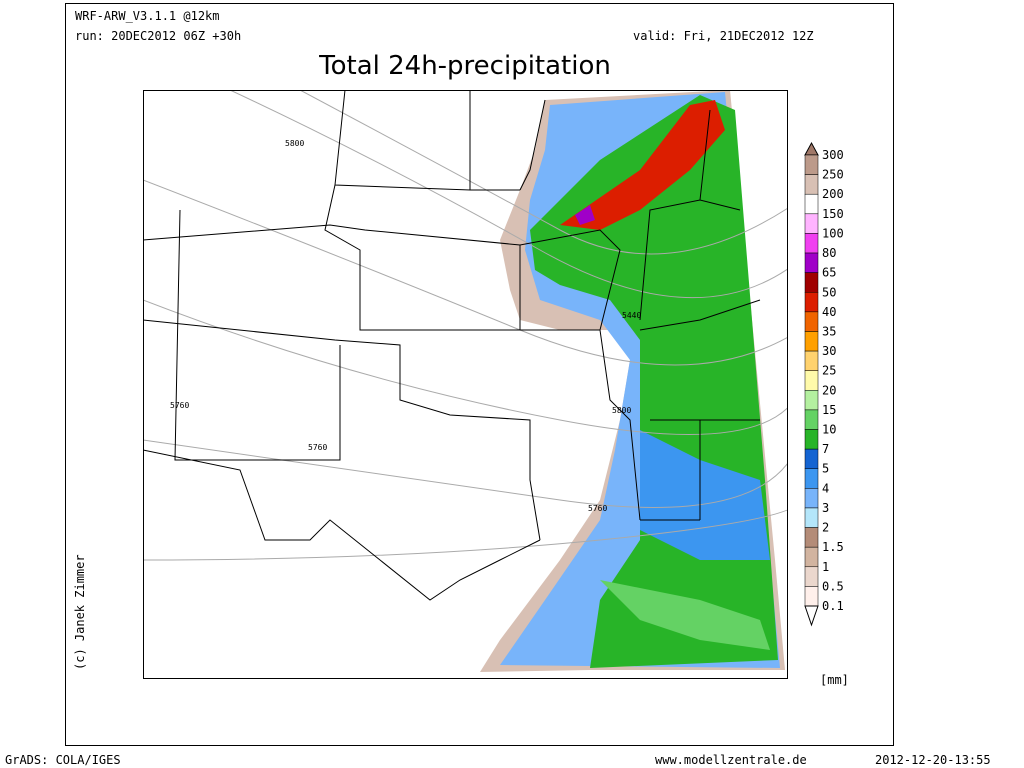 This screenshot has height=768, width=1024. Describe the element at coordinates (829, 292) in the screenshot. I see `colorbar-level-label: 50` at that location.